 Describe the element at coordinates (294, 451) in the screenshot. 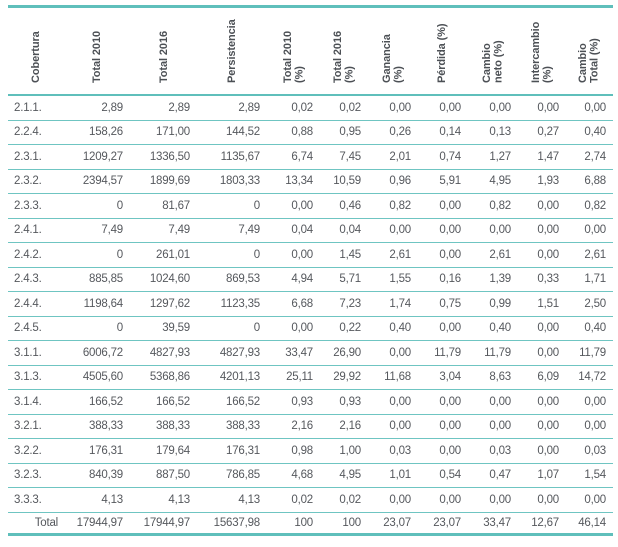

I see `cell-total-2010-pct: 0,98` at that location.